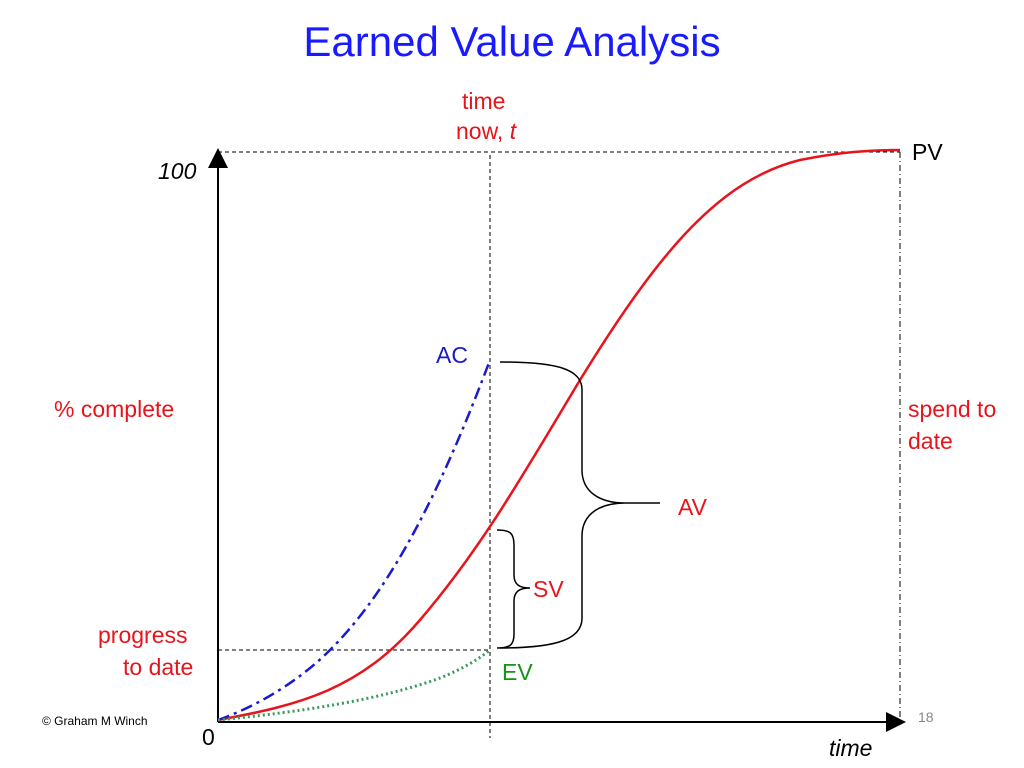 The image size is (1024, 768). I want to click on time-now-label-line2: now, t, so click(486, 131).